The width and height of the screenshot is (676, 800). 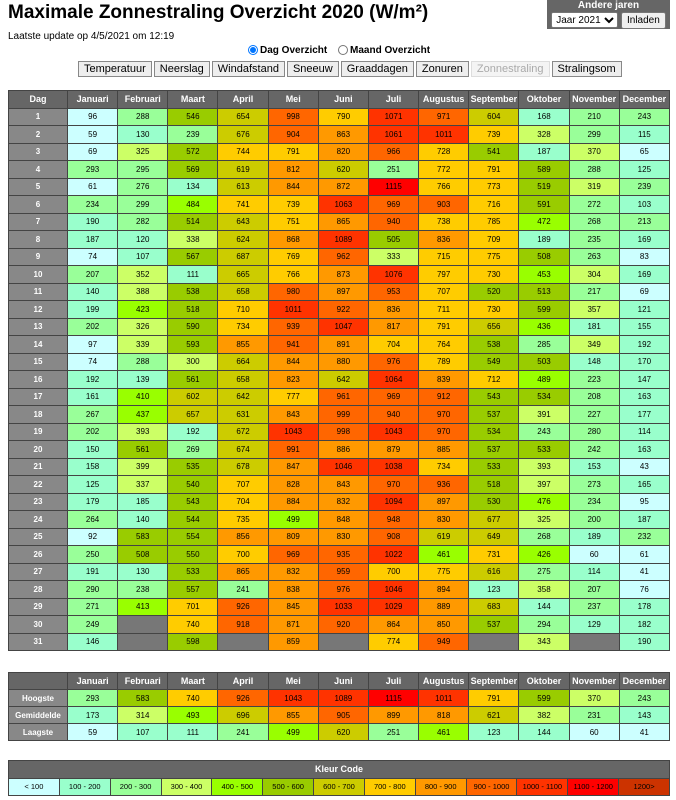 I want to click on tab-button: Zonnestraling, so click(x=510, y=69).